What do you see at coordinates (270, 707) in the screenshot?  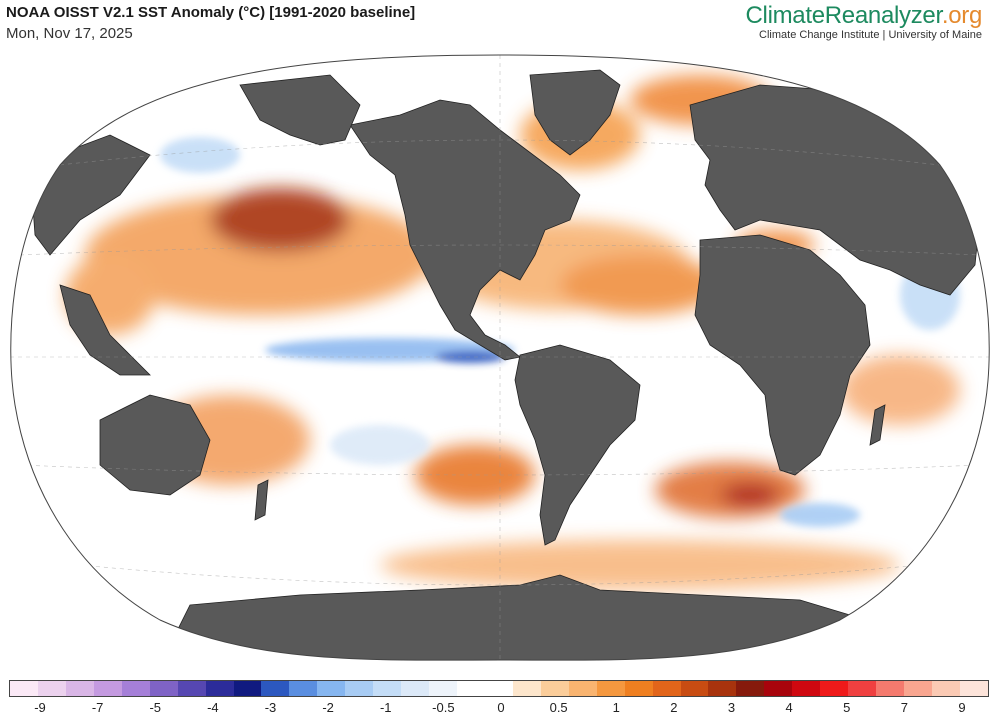 I see `legend-tick-label: -3` at bounding box center [270, 707].